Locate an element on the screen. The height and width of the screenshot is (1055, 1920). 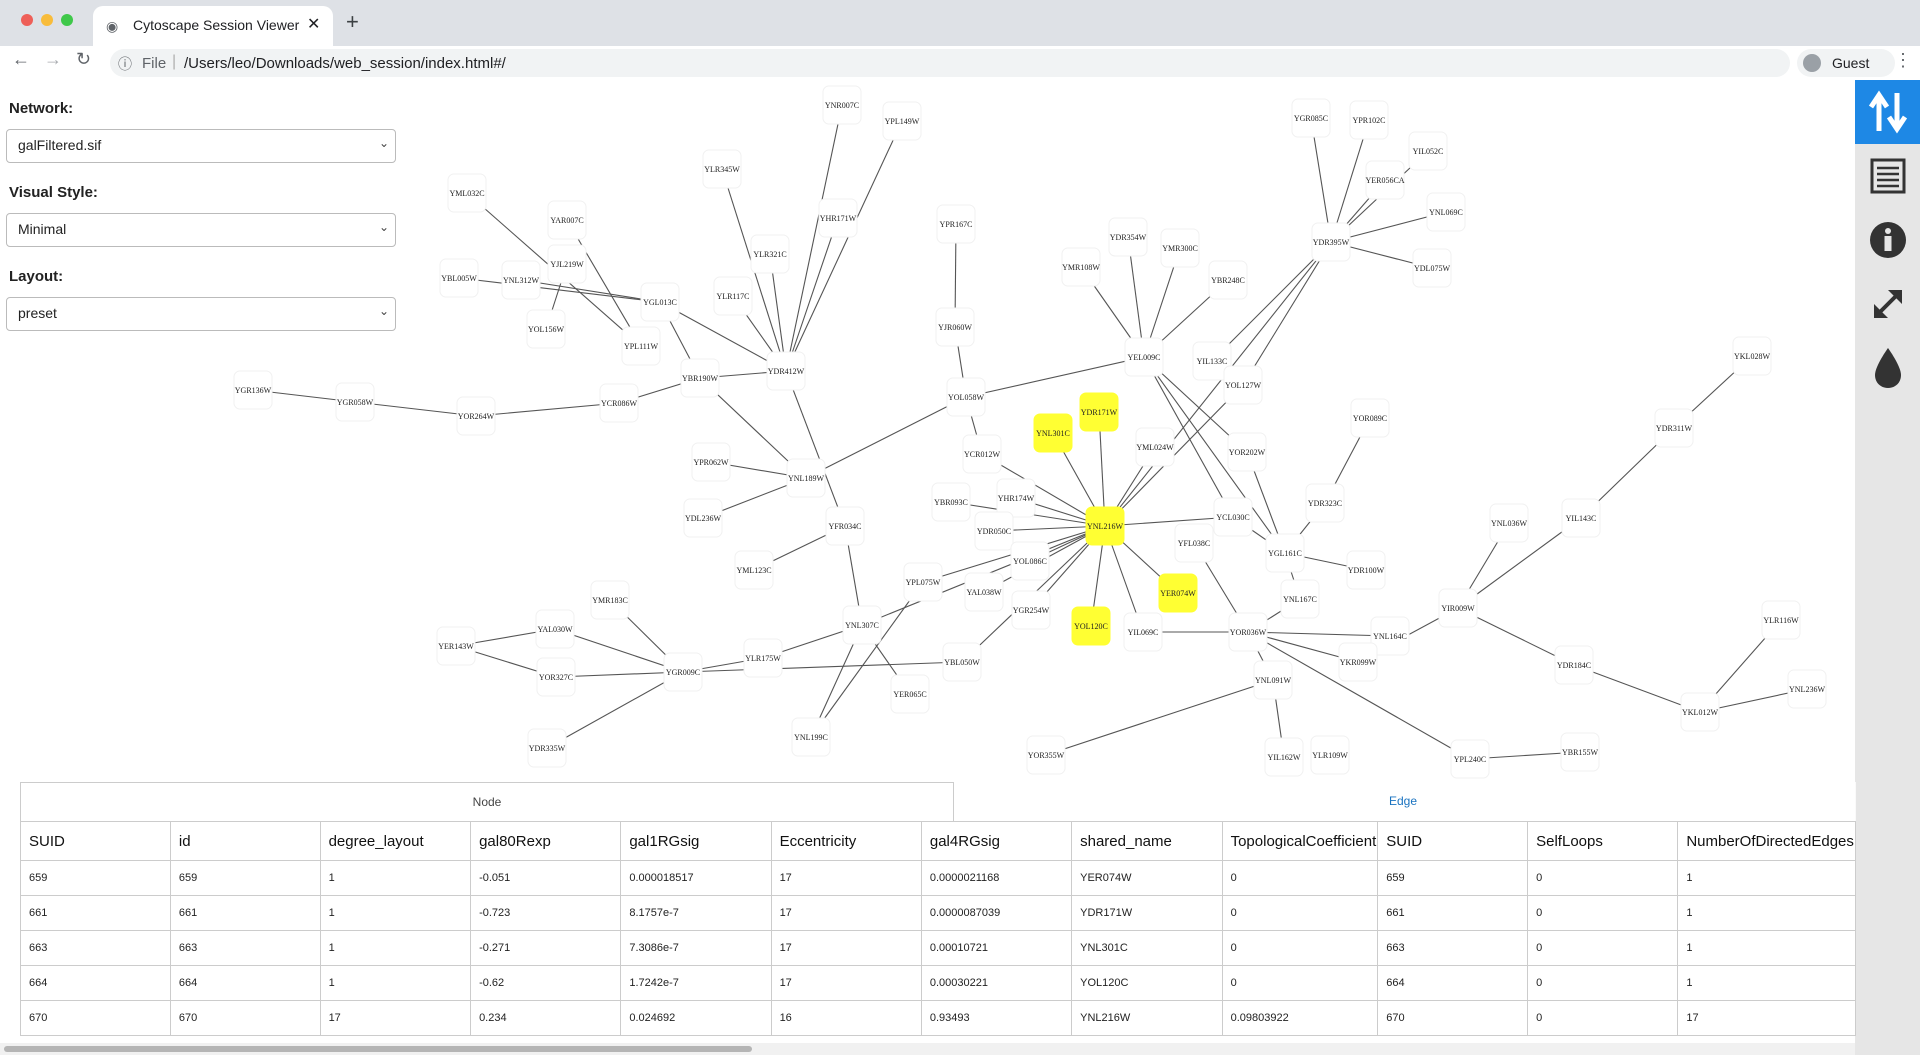
browser-tab: ◉ Cytoscape Session Viewer ✕ is located at coordinates (213, 26).